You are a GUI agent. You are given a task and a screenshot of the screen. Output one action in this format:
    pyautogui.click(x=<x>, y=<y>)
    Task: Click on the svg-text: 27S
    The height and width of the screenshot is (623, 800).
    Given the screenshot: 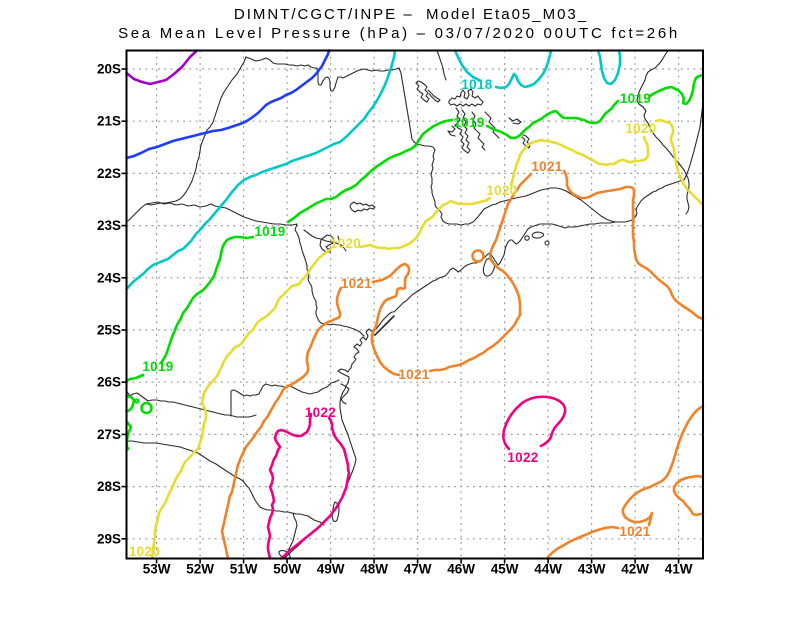 What is the action you would take?
    pyautogui.click(x=109, y=434)
    